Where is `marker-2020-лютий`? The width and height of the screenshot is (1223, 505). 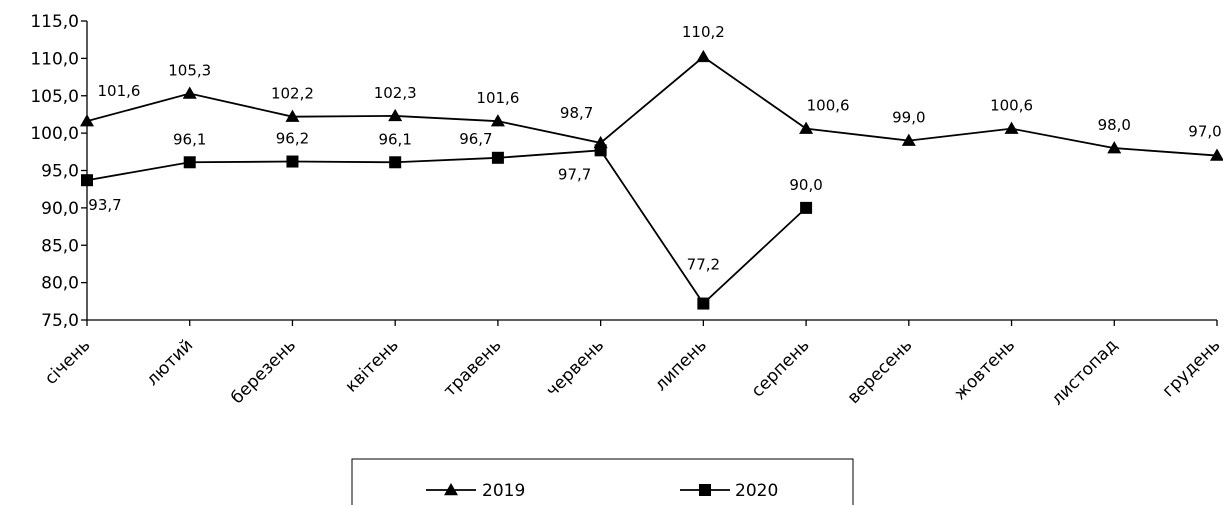 marker-2020-лютий is located at coordinates (189, 162).